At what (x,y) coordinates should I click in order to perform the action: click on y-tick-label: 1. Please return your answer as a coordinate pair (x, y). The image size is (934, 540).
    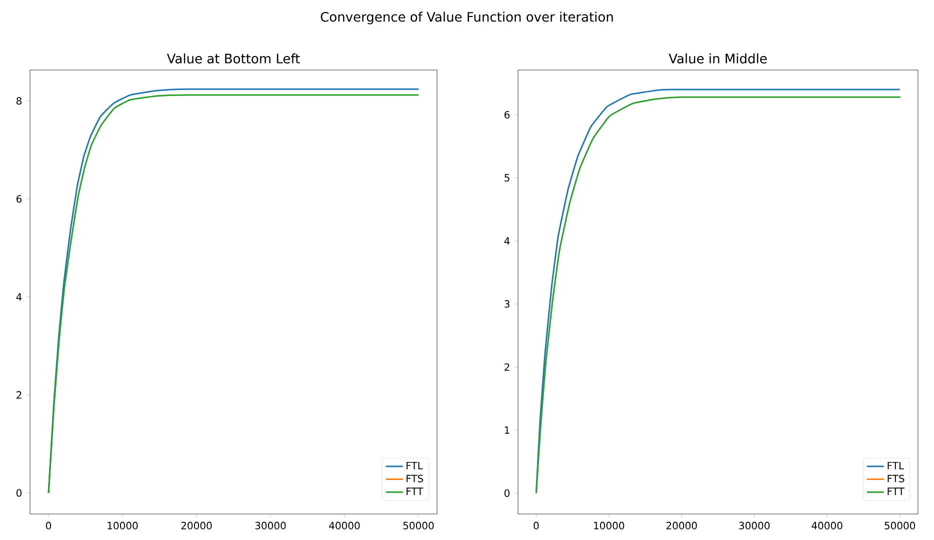
    Looking at the image, I should click on (507, 430).